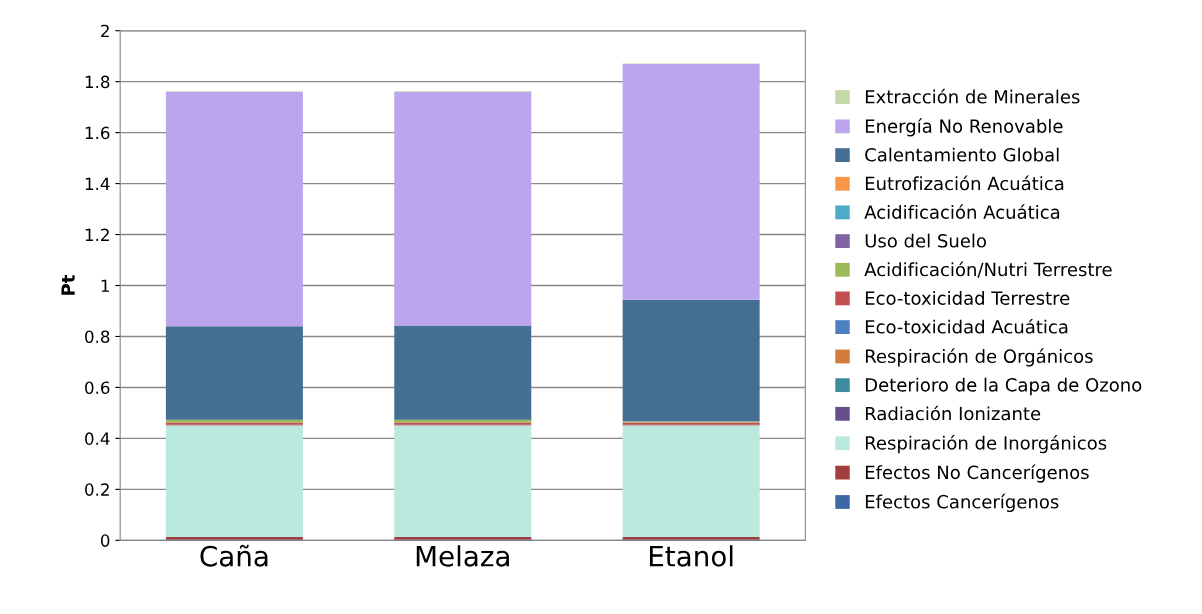 This screenshot has width=1202, height=614. Describe the element at coordinates (966, 326) in the screenshot. I see `legend-label: Eco-toxicidad Acuática` at that location.